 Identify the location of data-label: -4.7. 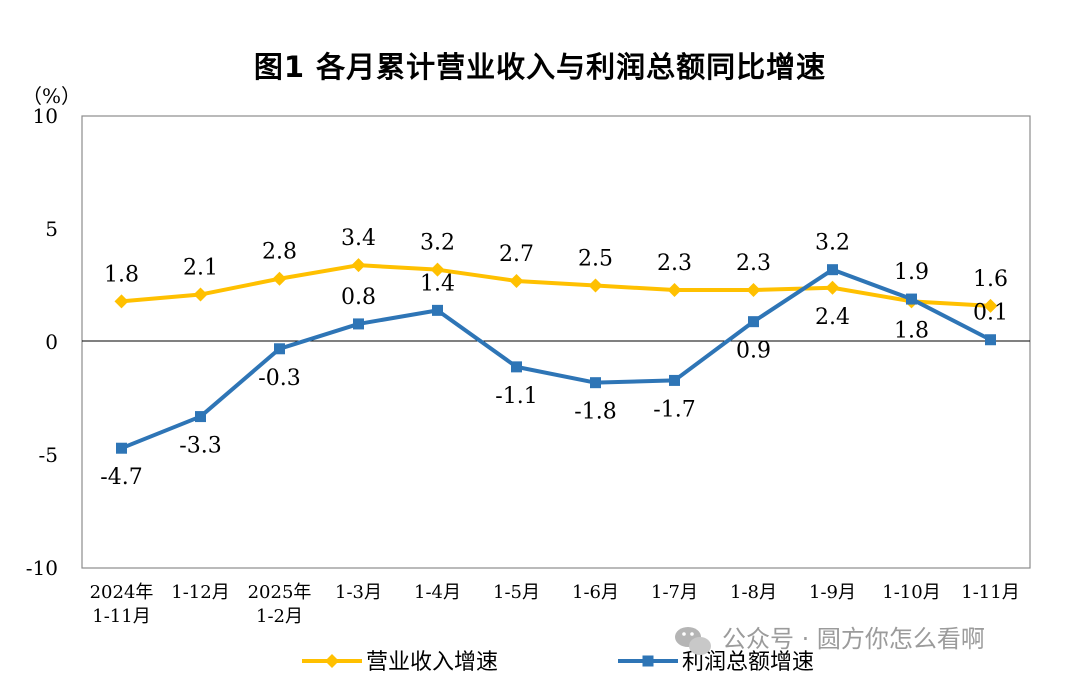
(121, 477).